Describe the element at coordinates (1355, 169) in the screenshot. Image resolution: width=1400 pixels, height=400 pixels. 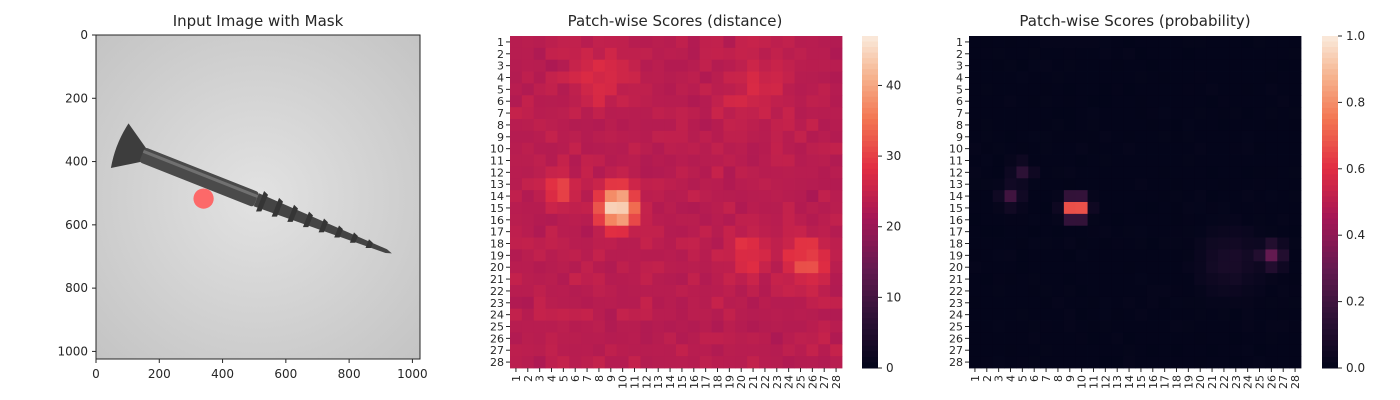
I see `colorbar-tick-label: 0.6` at that location.